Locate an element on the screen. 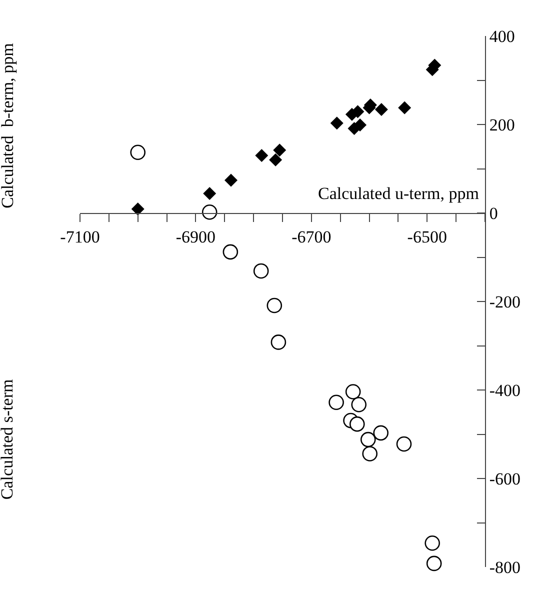 This screenshot has height=589, width=547. y-tick-label: -600 is located at coordinates (505, 478).